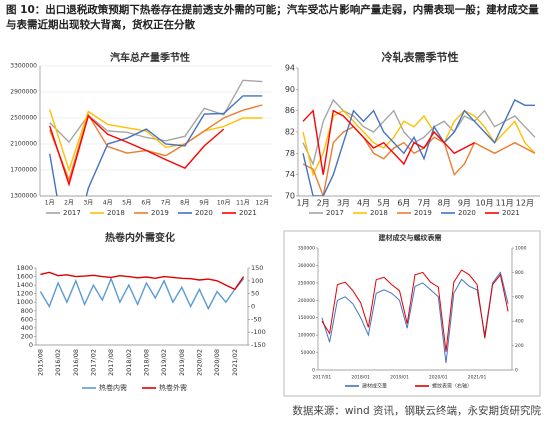 The height and width of the screenshot is (422, 549). What do you see at coordinates (452, 386) in the screenshot?
I see `legend-label: 螺纹表需（右轴）` at bounding box center [452, 386].